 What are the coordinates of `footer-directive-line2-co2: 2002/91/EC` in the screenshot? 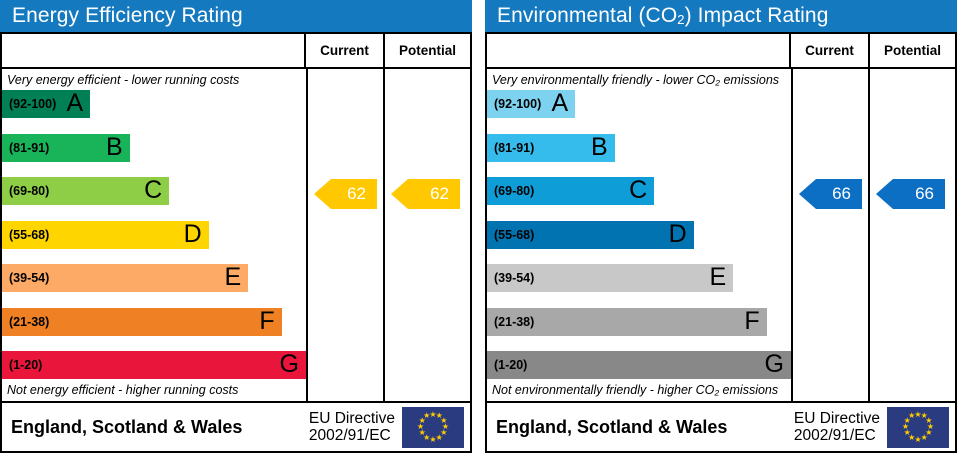 It's located at (834, 435).